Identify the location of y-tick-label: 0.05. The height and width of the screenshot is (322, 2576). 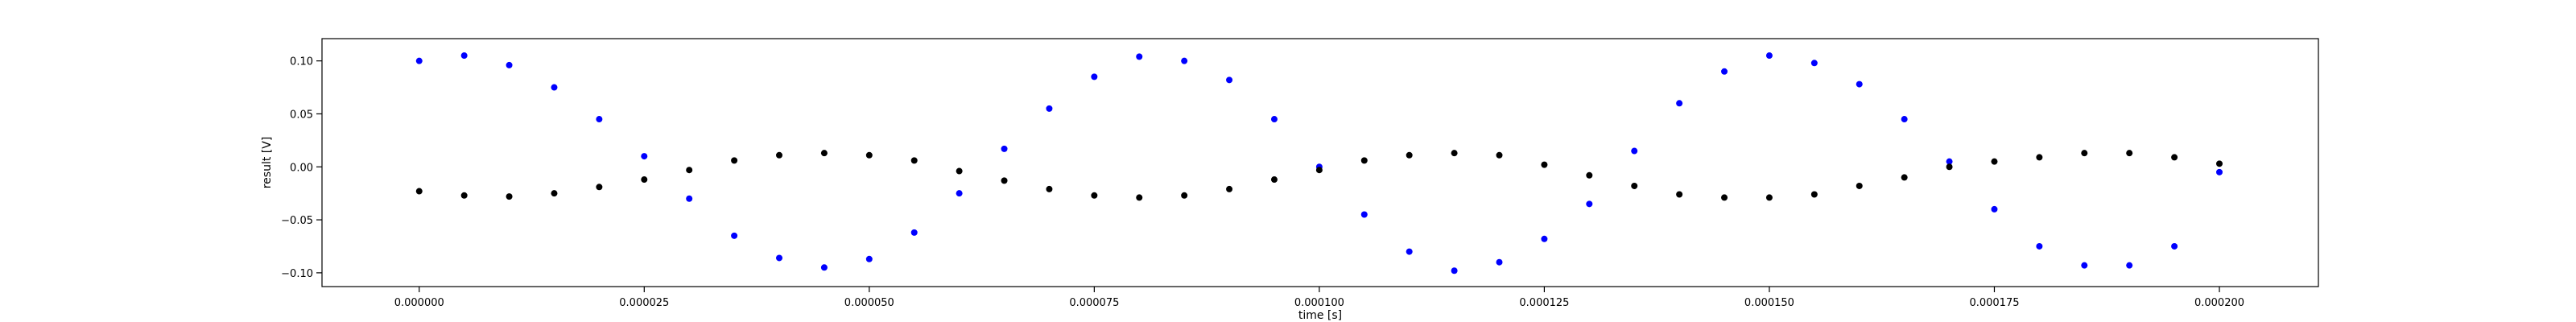
(301, 115).